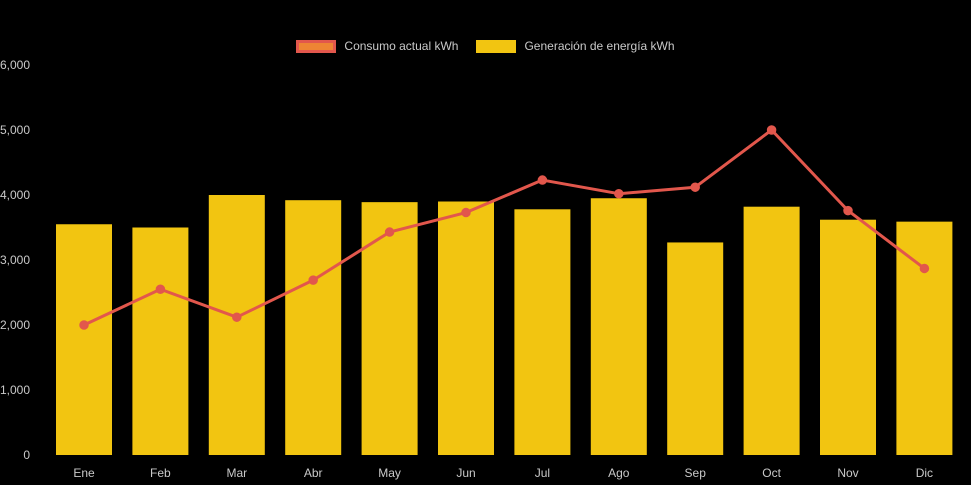 This screenshot has width=971, height=485. What do you see at coordinates (160, 341) in the screenshot?
I see `bar-feb` at bounding box center [160, 341].